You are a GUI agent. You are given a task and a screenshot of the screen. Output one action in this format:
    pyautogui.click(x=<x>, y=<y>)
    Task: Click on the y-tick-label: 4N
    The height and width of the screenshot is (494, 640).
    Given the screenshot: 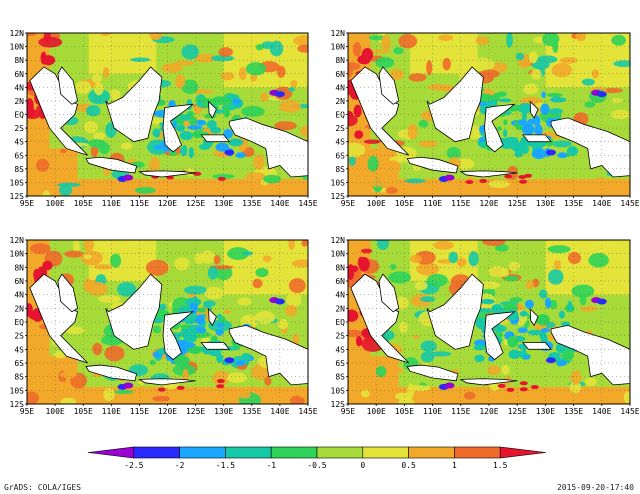 What is the action you would take?
    pyautogui.click(x=19, y=295)
    